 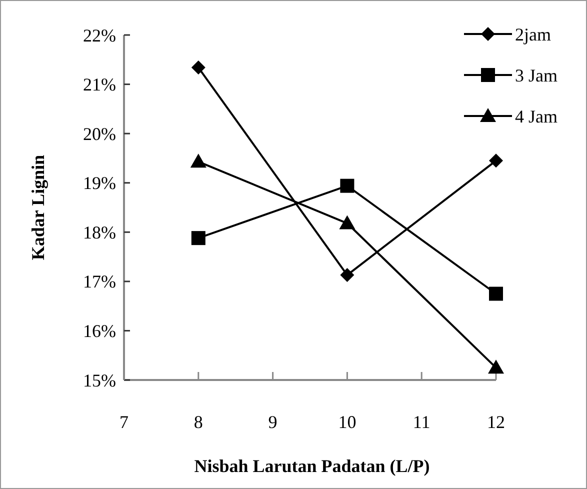 I want to click on x-tick-label: 7, so click(x=124, y=422).